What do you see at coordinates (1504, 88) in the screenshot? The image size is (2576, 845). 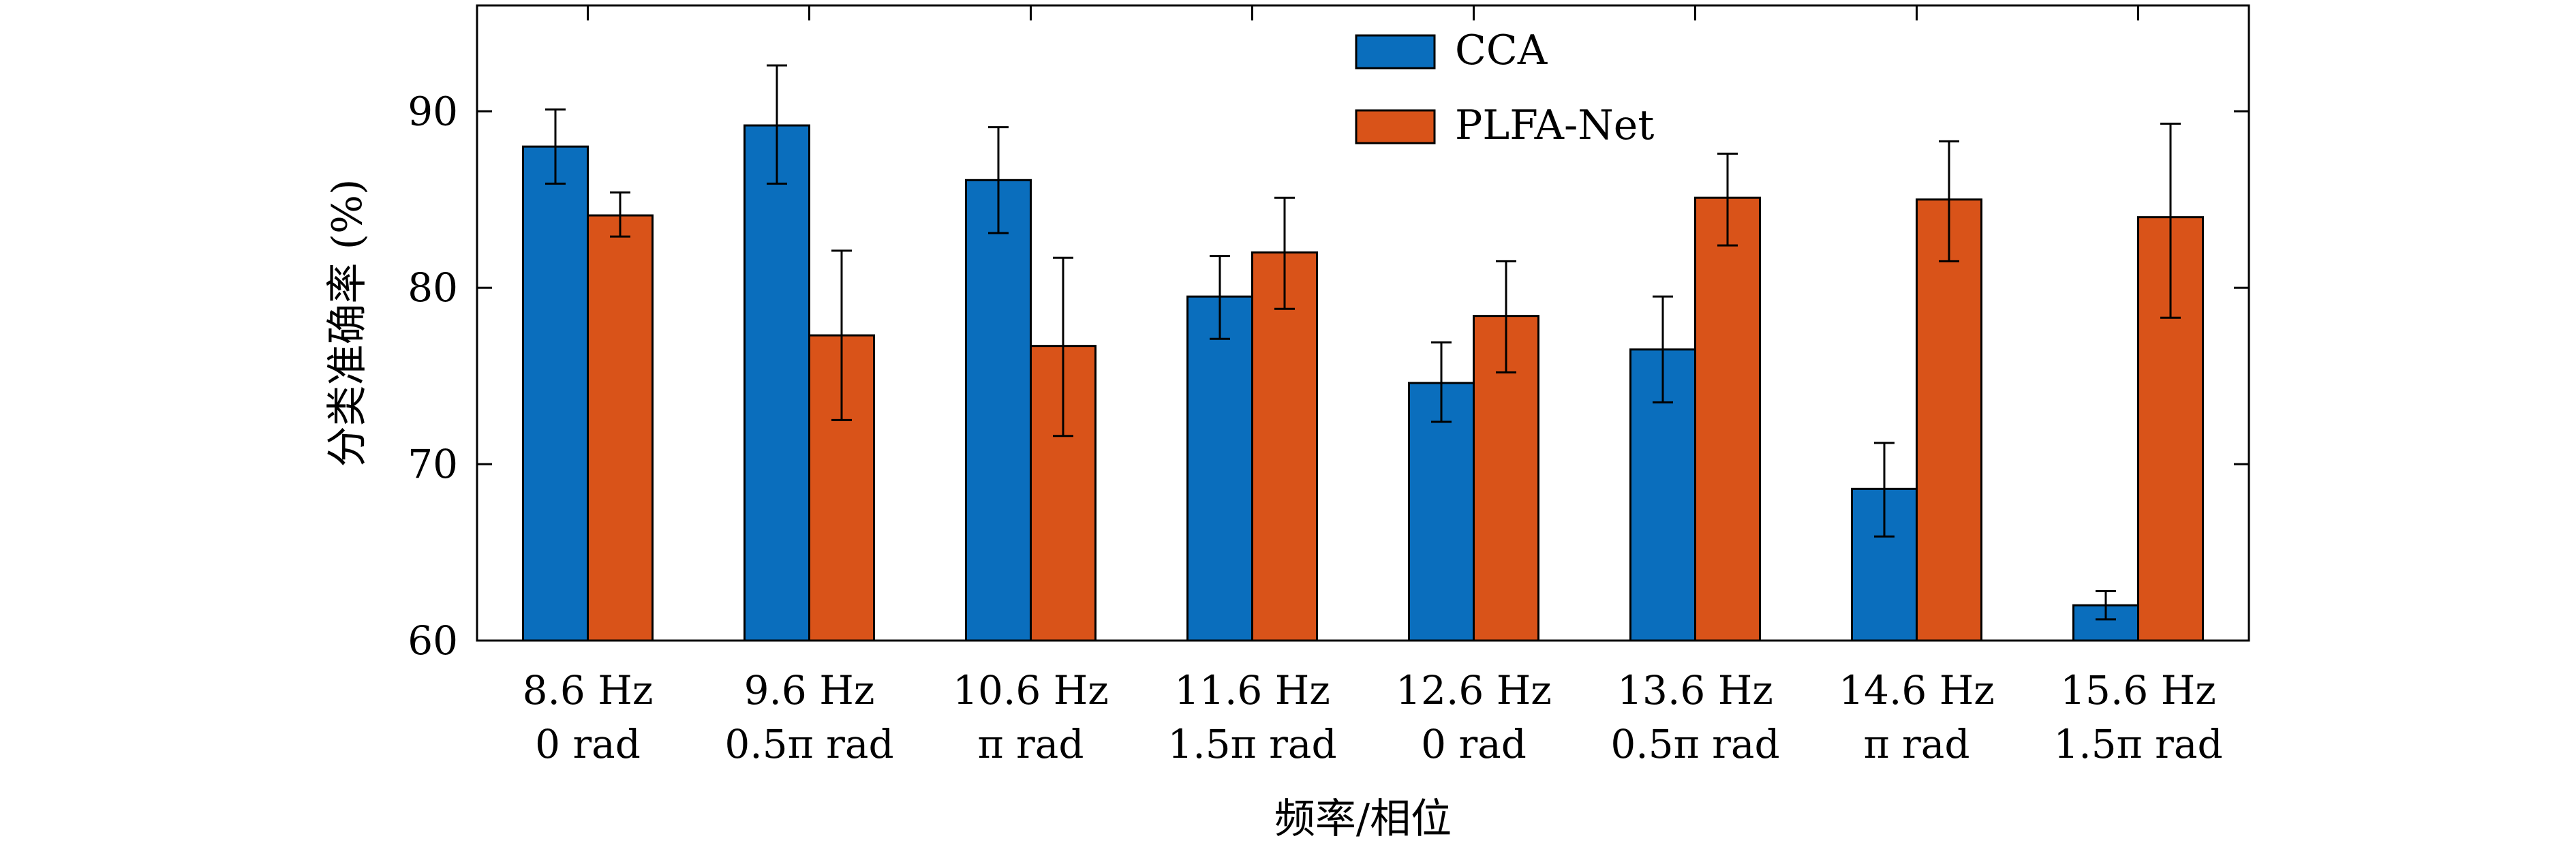 I see `legend: CCA PLFA-Net` at bounding box center [1504, 88].